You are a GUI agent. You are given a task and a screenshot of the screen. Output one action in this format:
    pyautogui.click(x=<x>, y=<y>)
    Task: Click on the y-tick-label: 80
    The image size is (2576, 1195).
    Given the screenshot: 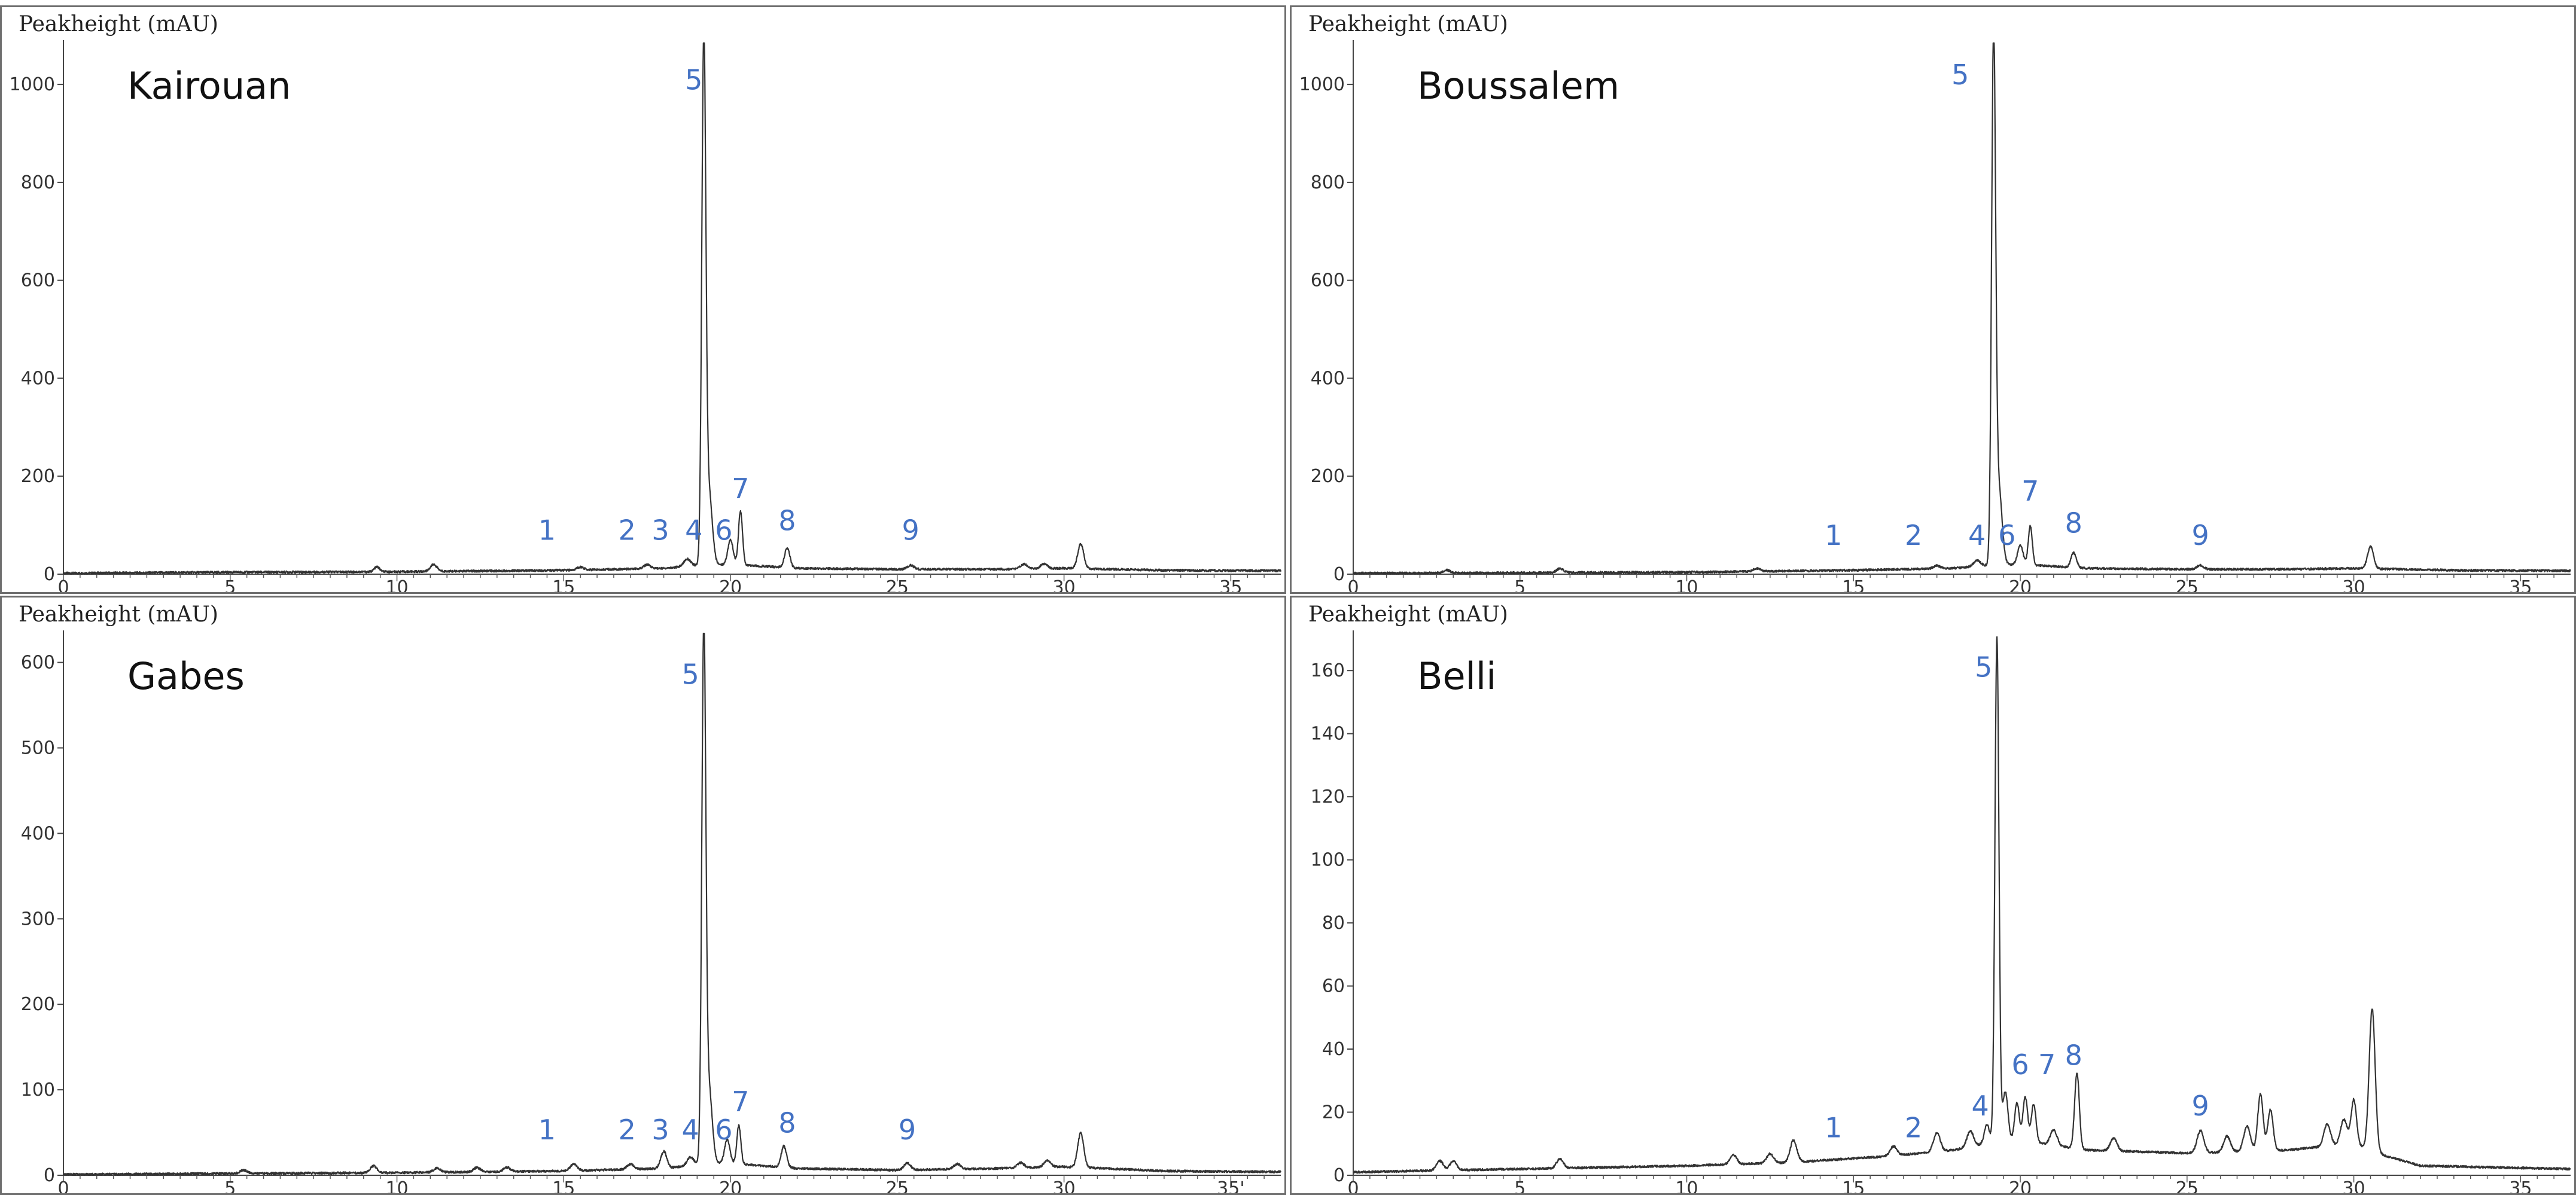 What is the action you would take?
    pyautogui.click(x=1333, y=923)
    